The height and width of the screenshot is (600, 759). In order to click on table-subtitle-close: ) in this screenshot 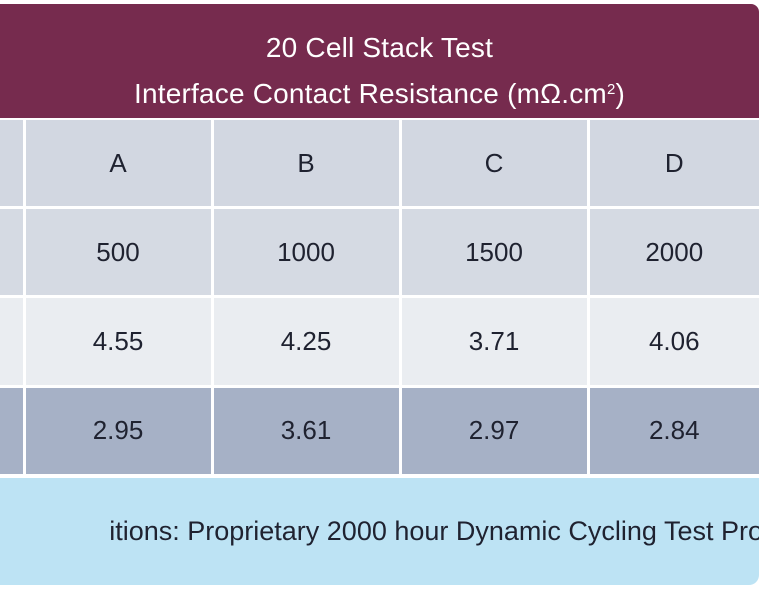, I will do `click(620, 93)`.